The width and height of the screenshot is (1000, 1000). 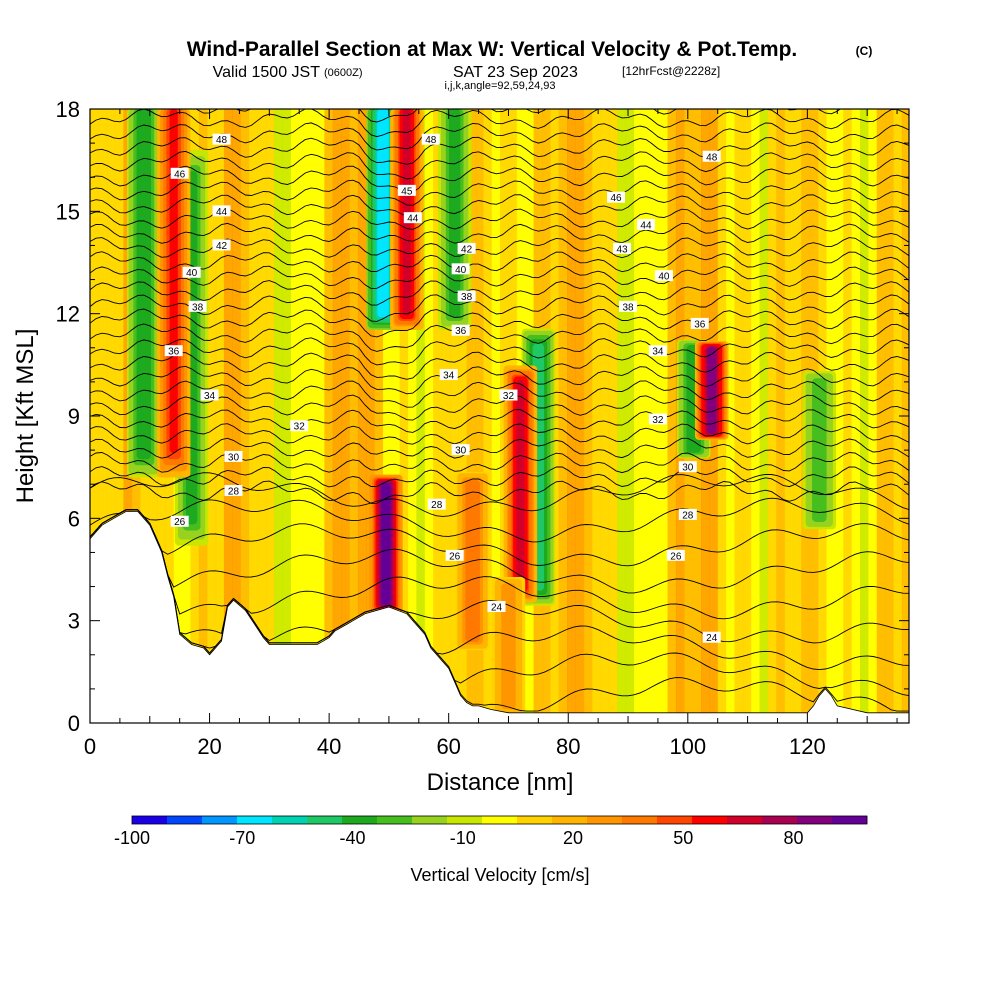 What do you see at coordinates (622, 249) in the screenshot?
I see `contour-label: 43` at bounding box center [622, 249].